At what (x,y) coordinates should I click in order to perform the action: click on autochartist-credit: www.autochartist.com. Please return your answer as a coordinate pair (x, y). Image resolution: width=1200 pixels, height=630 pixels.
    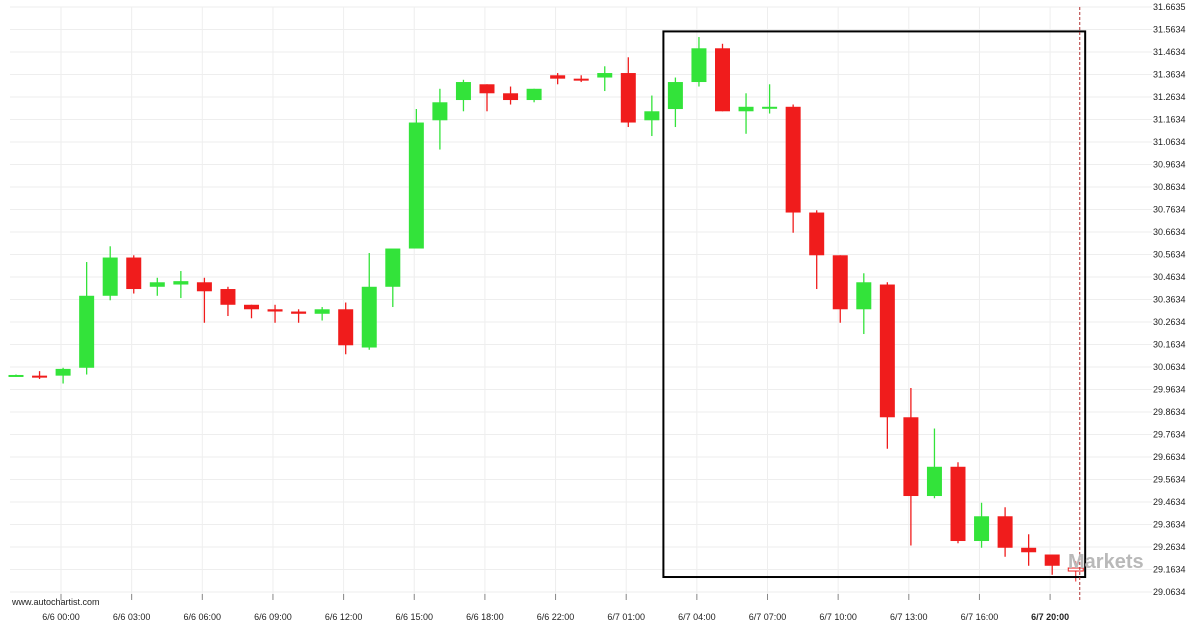
    Looking at the image, I should click on (56, 602).